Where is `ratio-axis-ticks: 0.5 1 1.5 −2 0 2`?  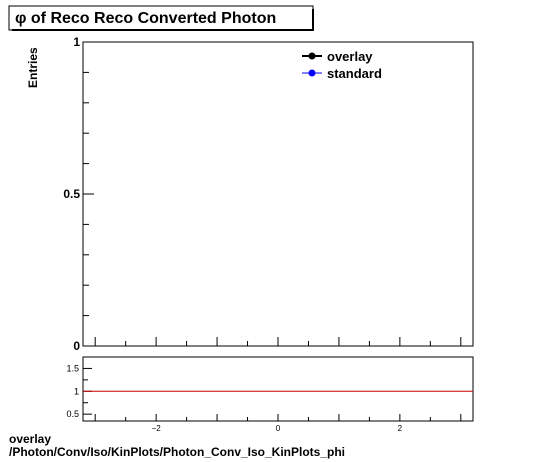
ratio-axis-ticks: 0.5 1 1.5 −2 0 2 is located at coordinates (264, 398).